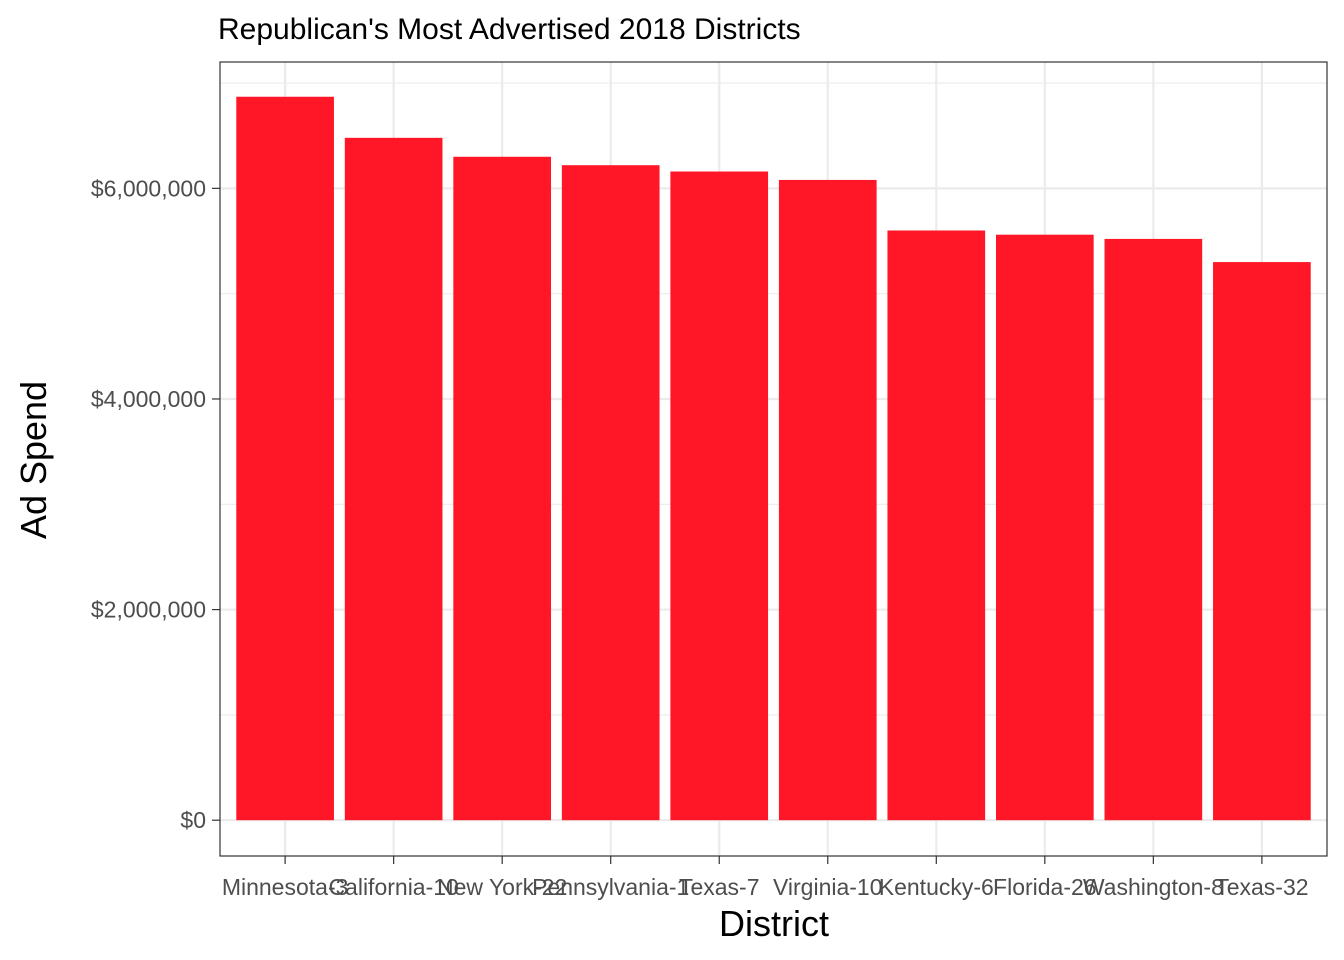  I want to click on x-tick-label: Texas-7, so click(719, 887).